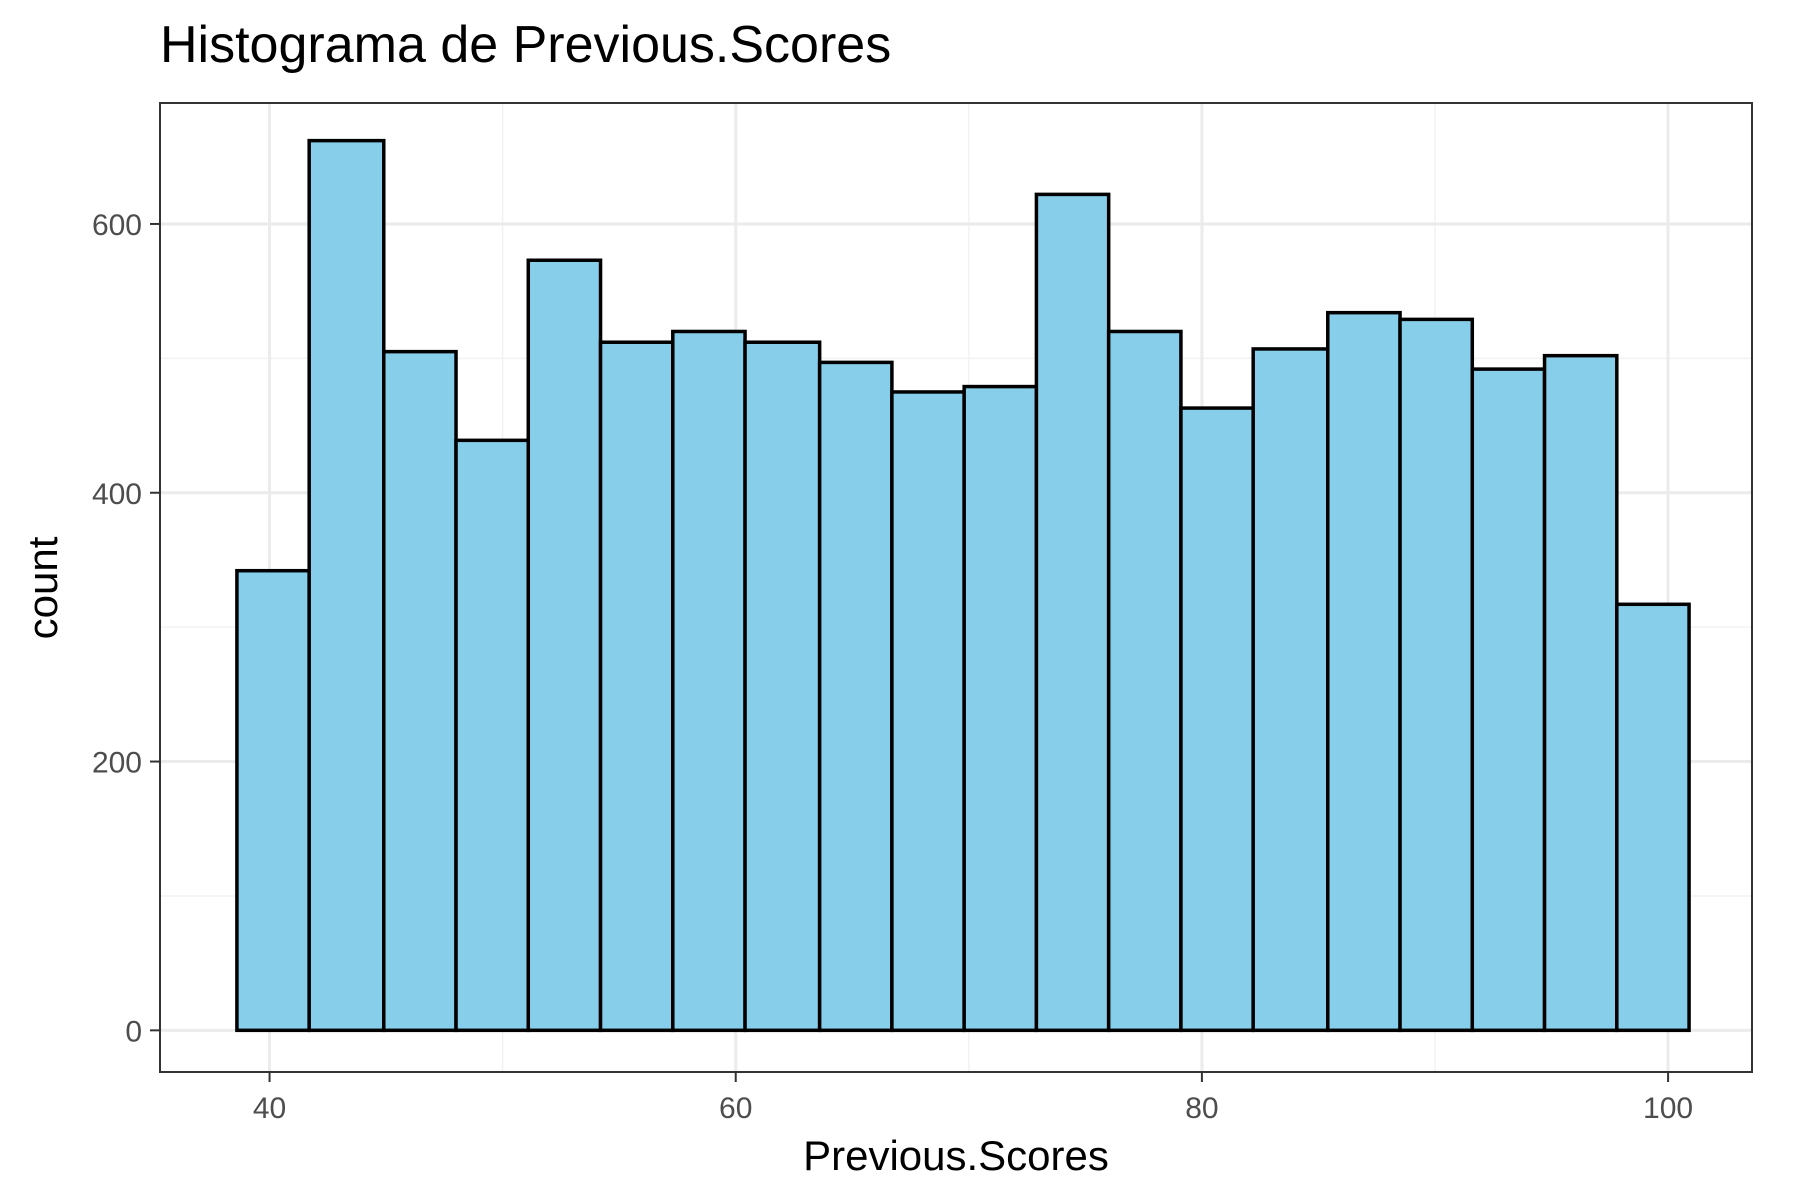 The width and height of the screenshot is (1800, 1200). I want to click on x-tick-label: 80, so click(1201, 1108).